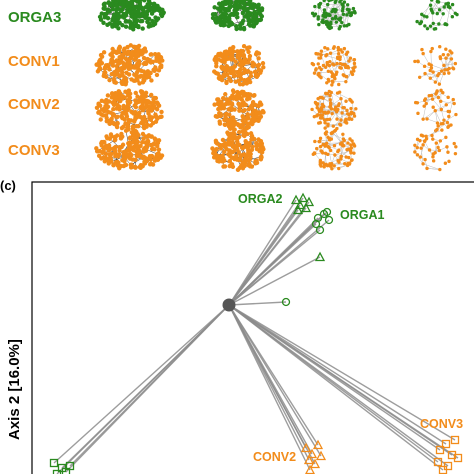 Image resolution: width=474 pixels, height=474 pixels. Describe the element at coordinates (229, 305) in the screenshot. I see `ordination-centroid` at that location.